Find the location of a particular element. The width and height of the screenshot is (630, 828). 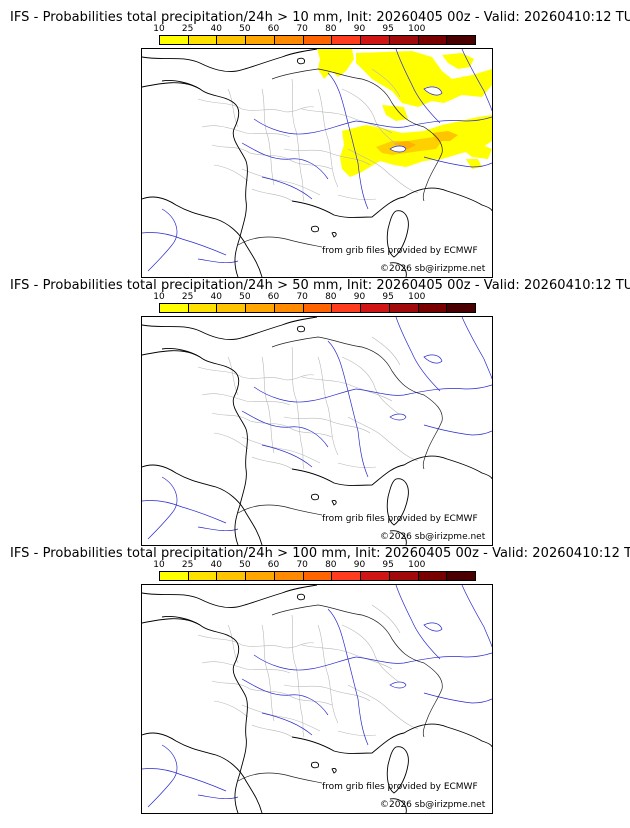

source-credit: from grib files provided by ECMWF is located at coordinates (400, 251).